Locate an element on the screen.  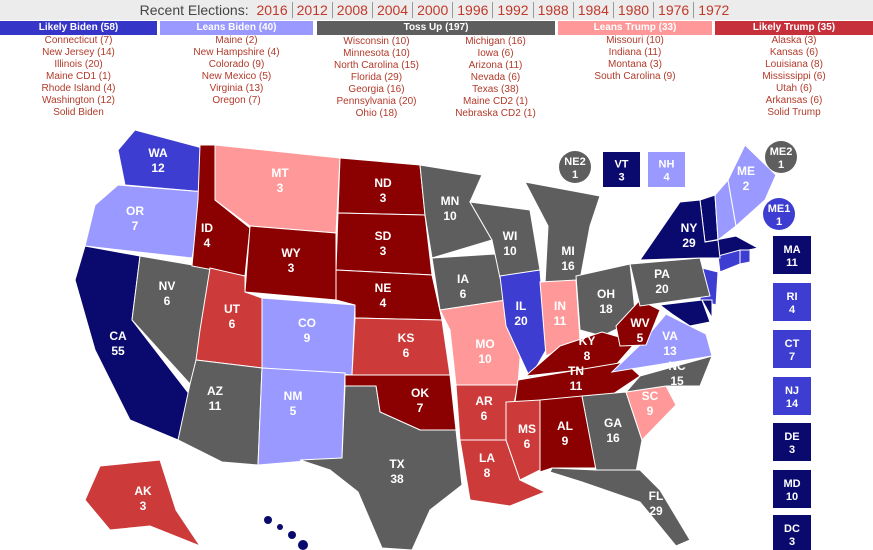
rating-header: Toss Up (197) is located at coordinates (436, 28).